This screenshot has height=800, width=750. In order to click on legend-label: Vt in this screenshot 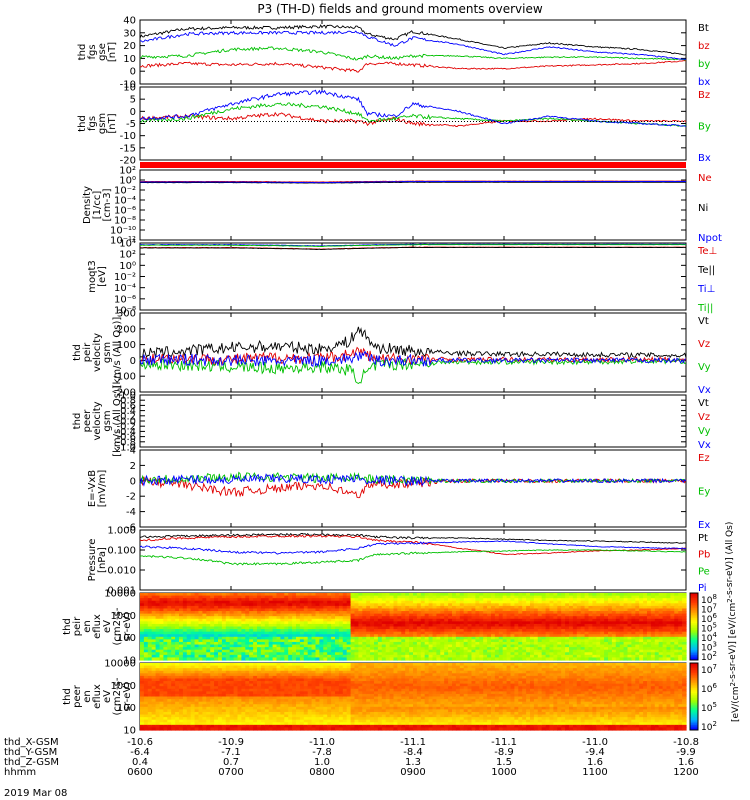, I will do `click(703, 321)`.